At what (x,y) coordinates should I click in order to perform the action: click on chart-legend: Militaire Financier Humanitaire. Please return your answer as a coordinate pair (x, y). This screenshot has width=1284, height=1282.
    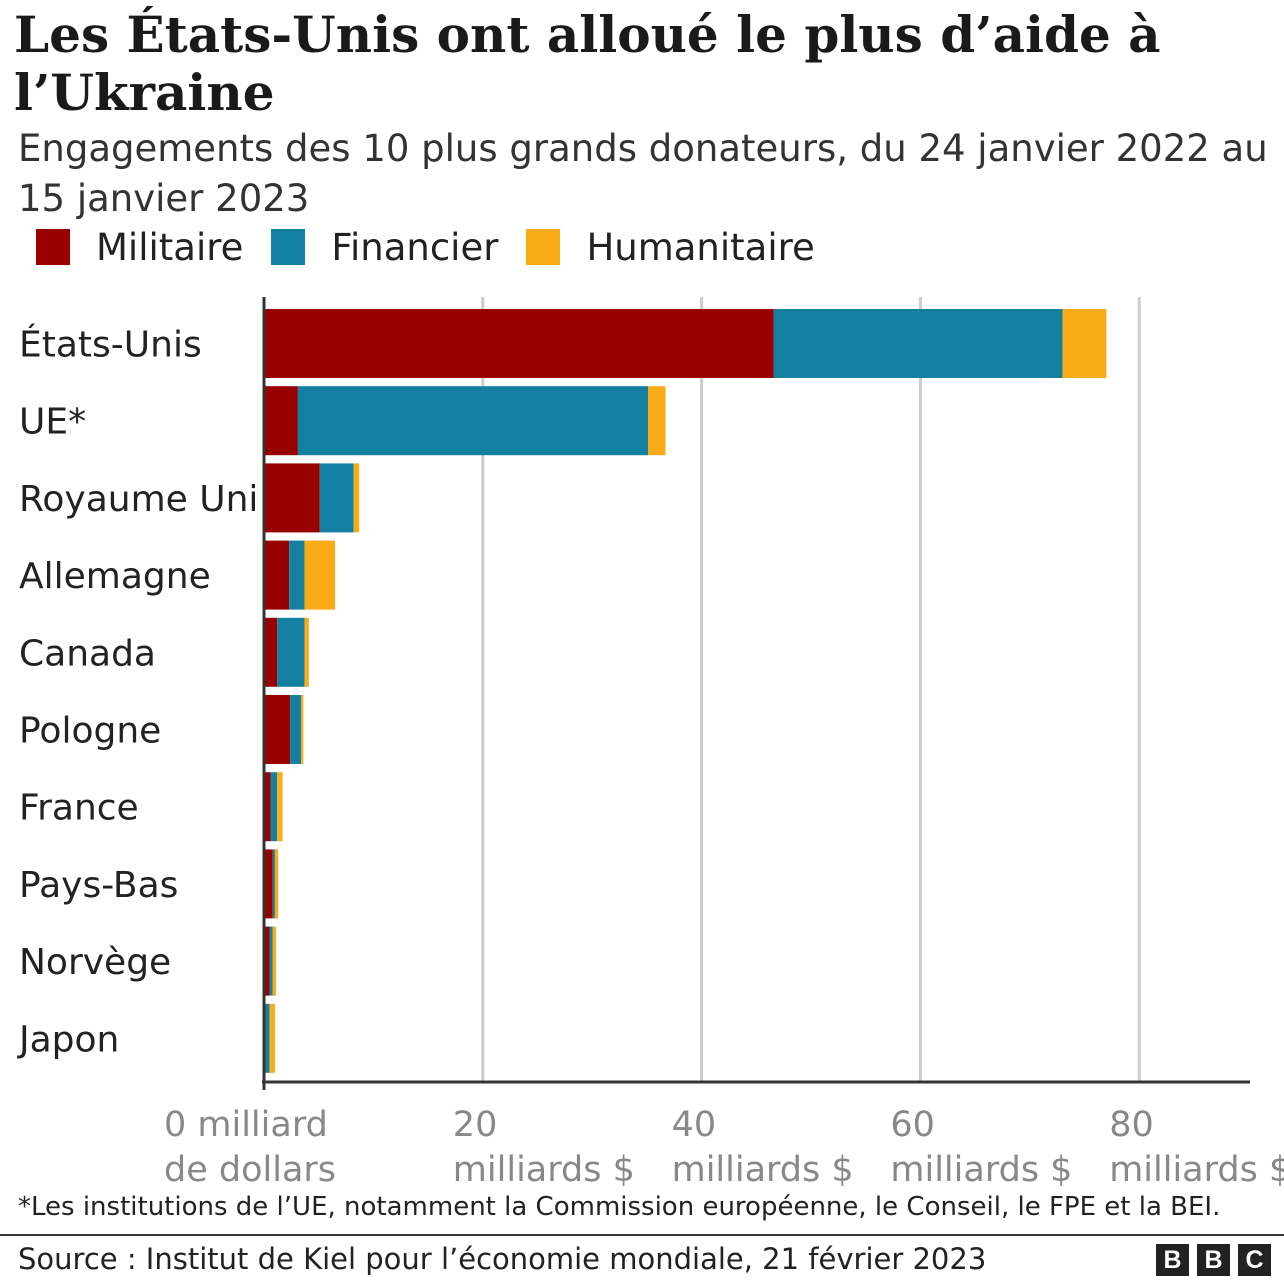
    Looking at the image, I should click on (439, 247).